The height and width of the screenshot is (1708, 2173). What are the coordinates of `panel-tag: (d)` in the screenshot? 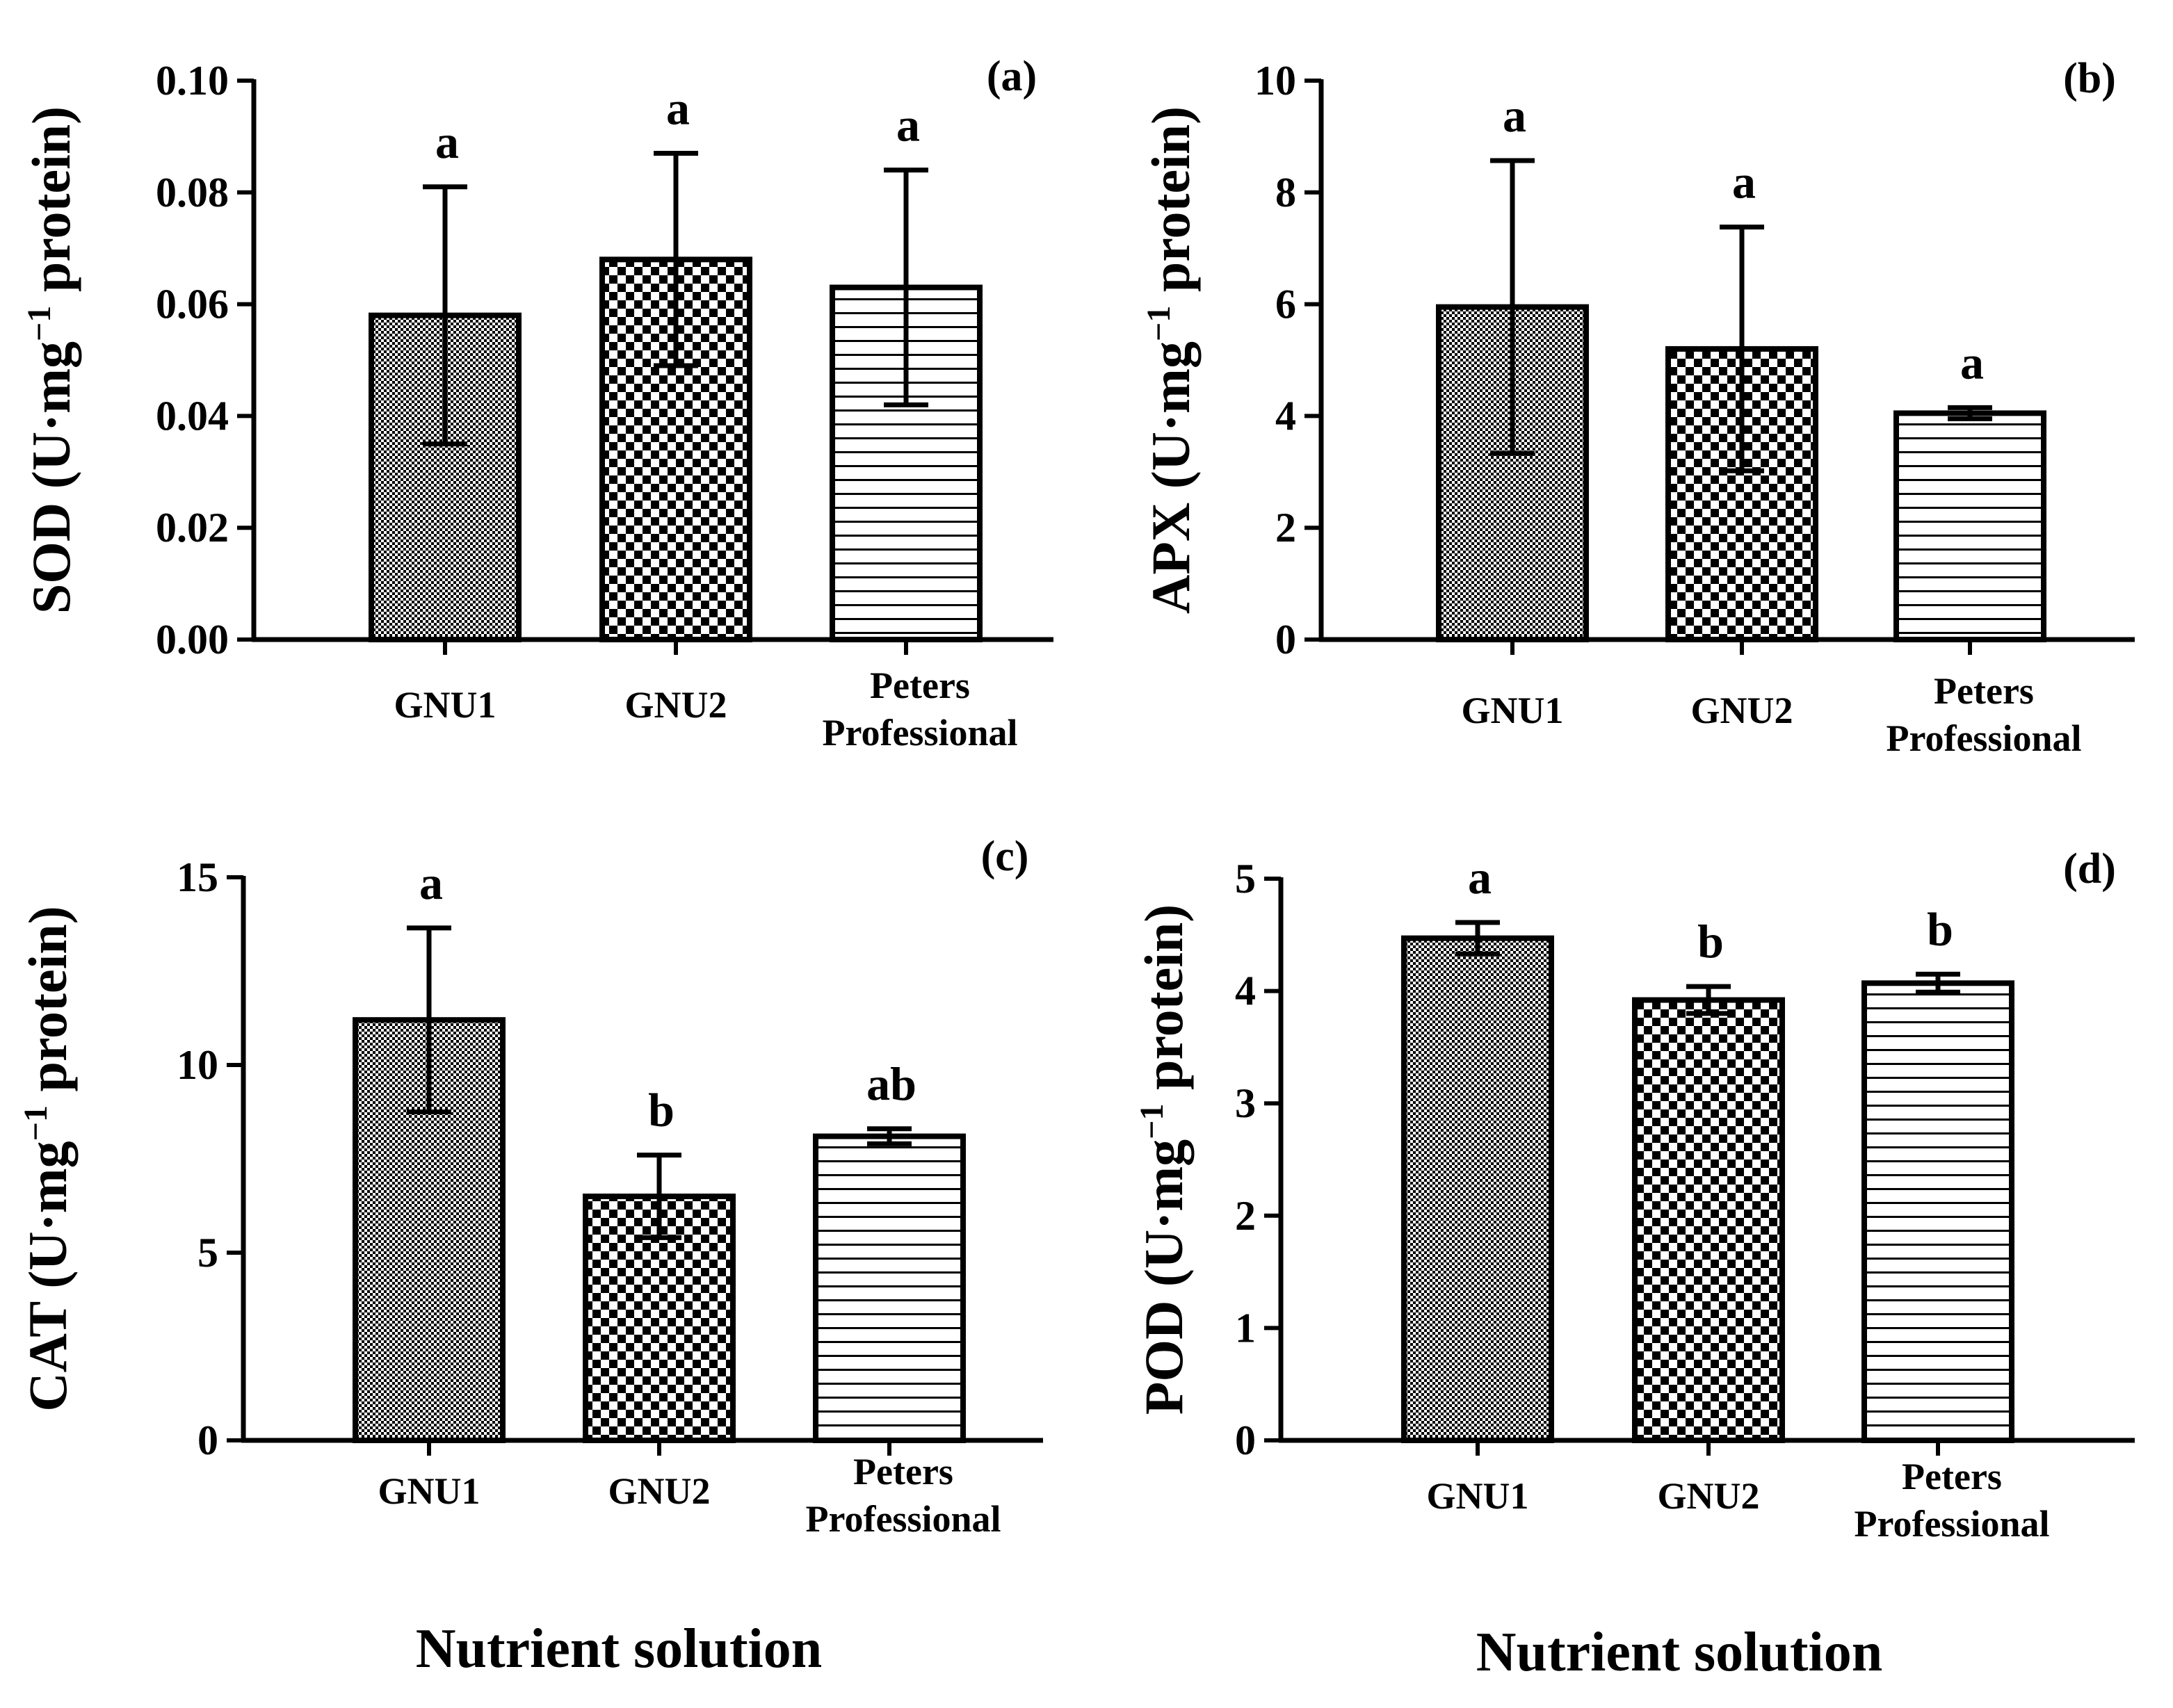 It's located at (2089, 869).